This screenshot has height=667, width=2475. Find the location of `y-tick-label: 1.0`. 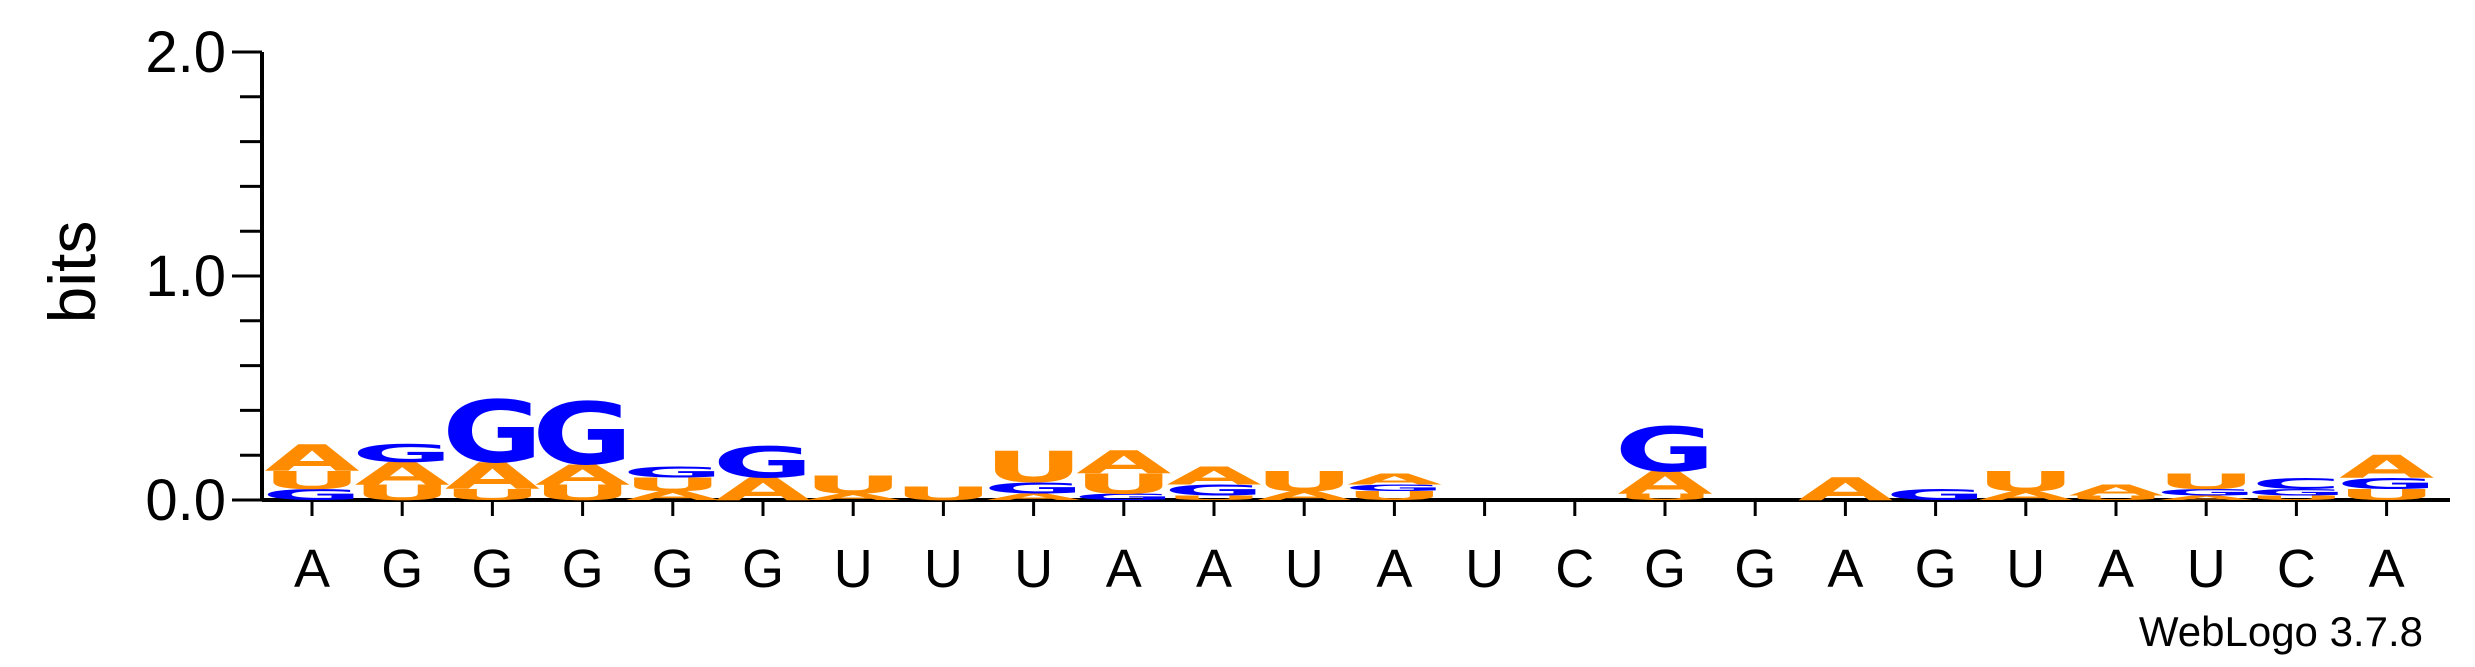

y-tick-label: 1.0 is located at coordinates (185, 276).